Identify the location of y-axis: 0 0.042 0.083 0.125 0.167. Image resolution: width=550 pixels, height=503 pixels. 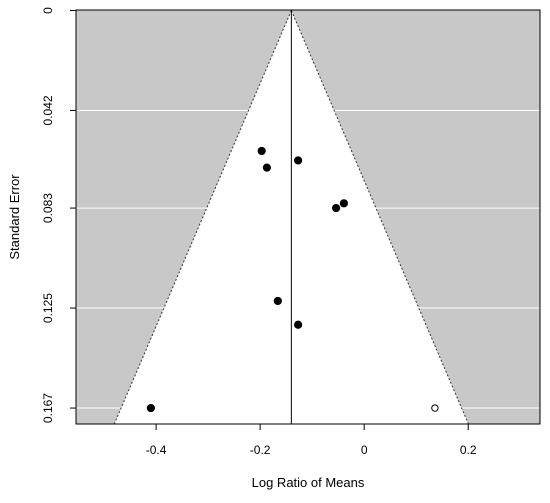
(58, 215).